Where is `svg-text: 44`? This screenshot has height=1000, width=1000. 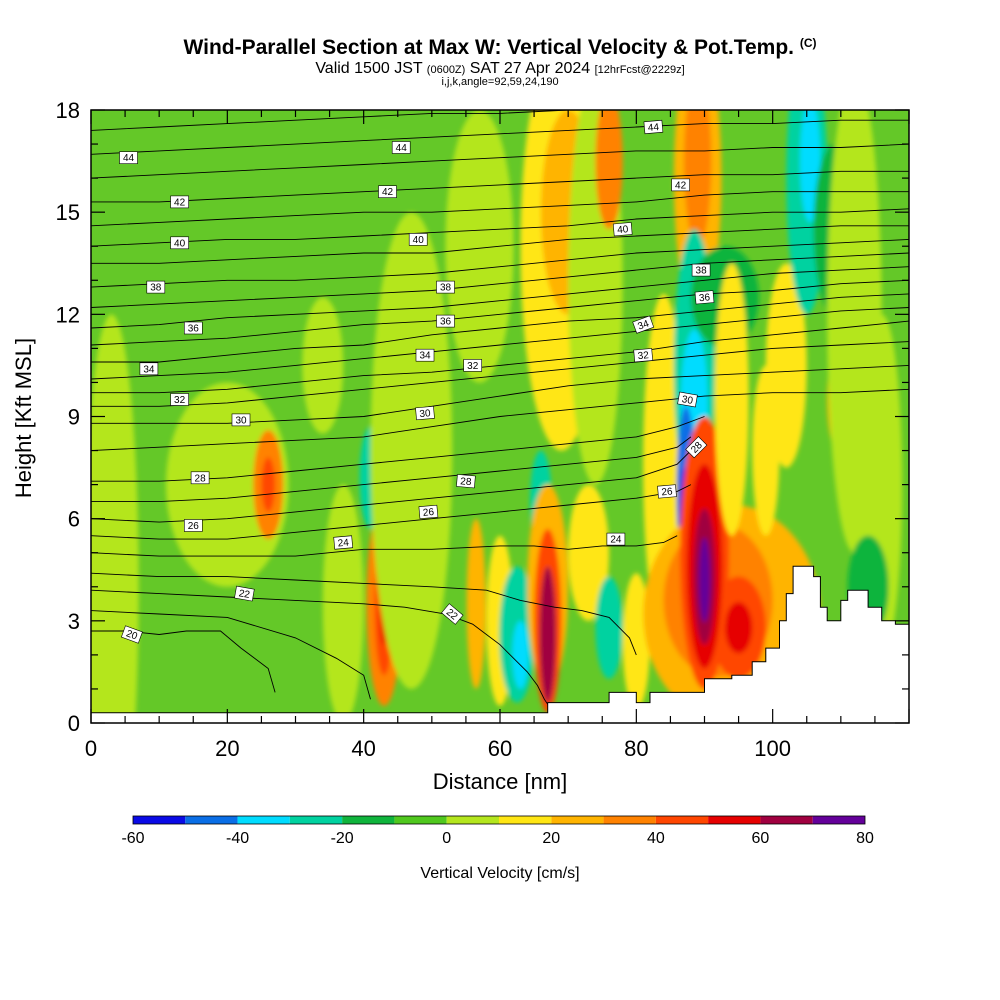 svg-text: 44 is located at coordinates (129, 158).